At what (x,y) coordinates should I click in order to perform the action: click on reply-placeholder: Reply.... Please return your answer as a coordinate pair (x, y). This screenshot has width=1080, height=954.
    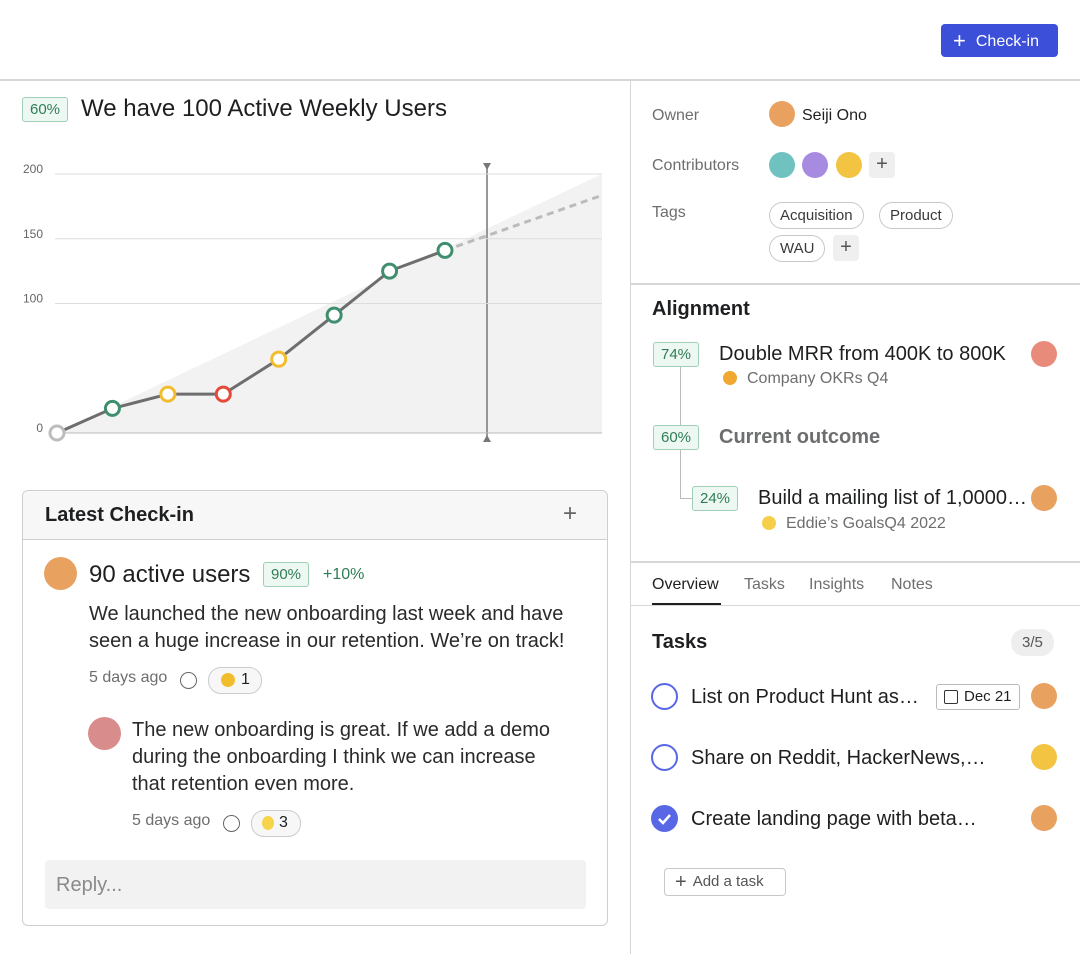
    Looking at the image, I should click on (89, 885).